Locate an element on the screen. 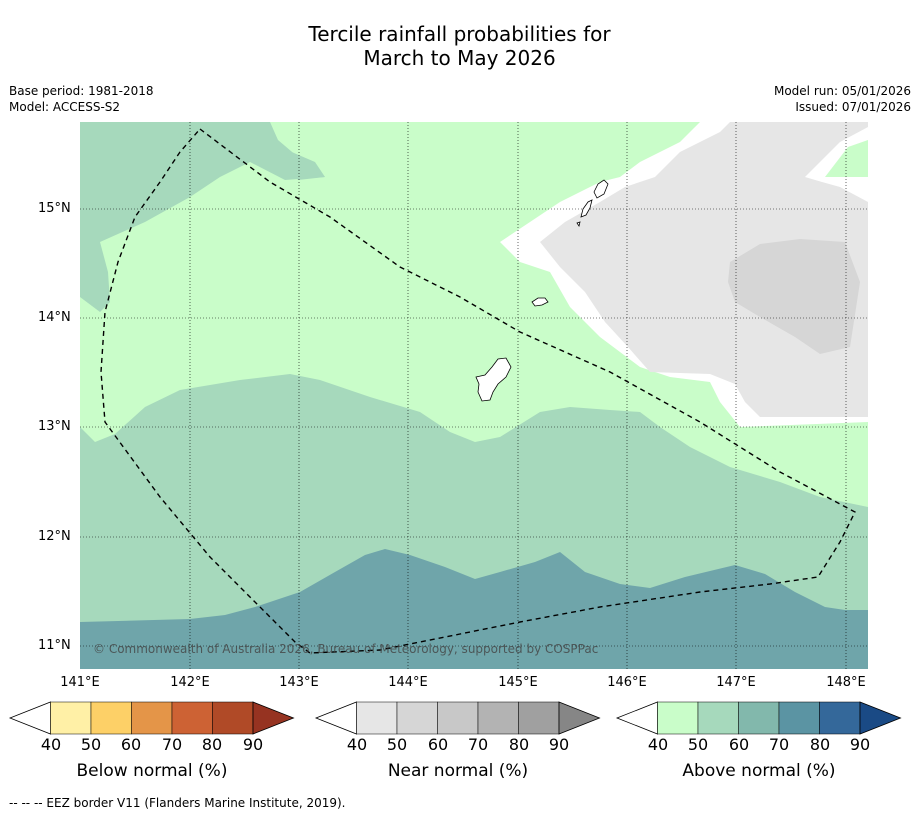 The height and width of the screenshot is (816, 919). cb-near-tick: 90 is located at coordinates (559, 744).